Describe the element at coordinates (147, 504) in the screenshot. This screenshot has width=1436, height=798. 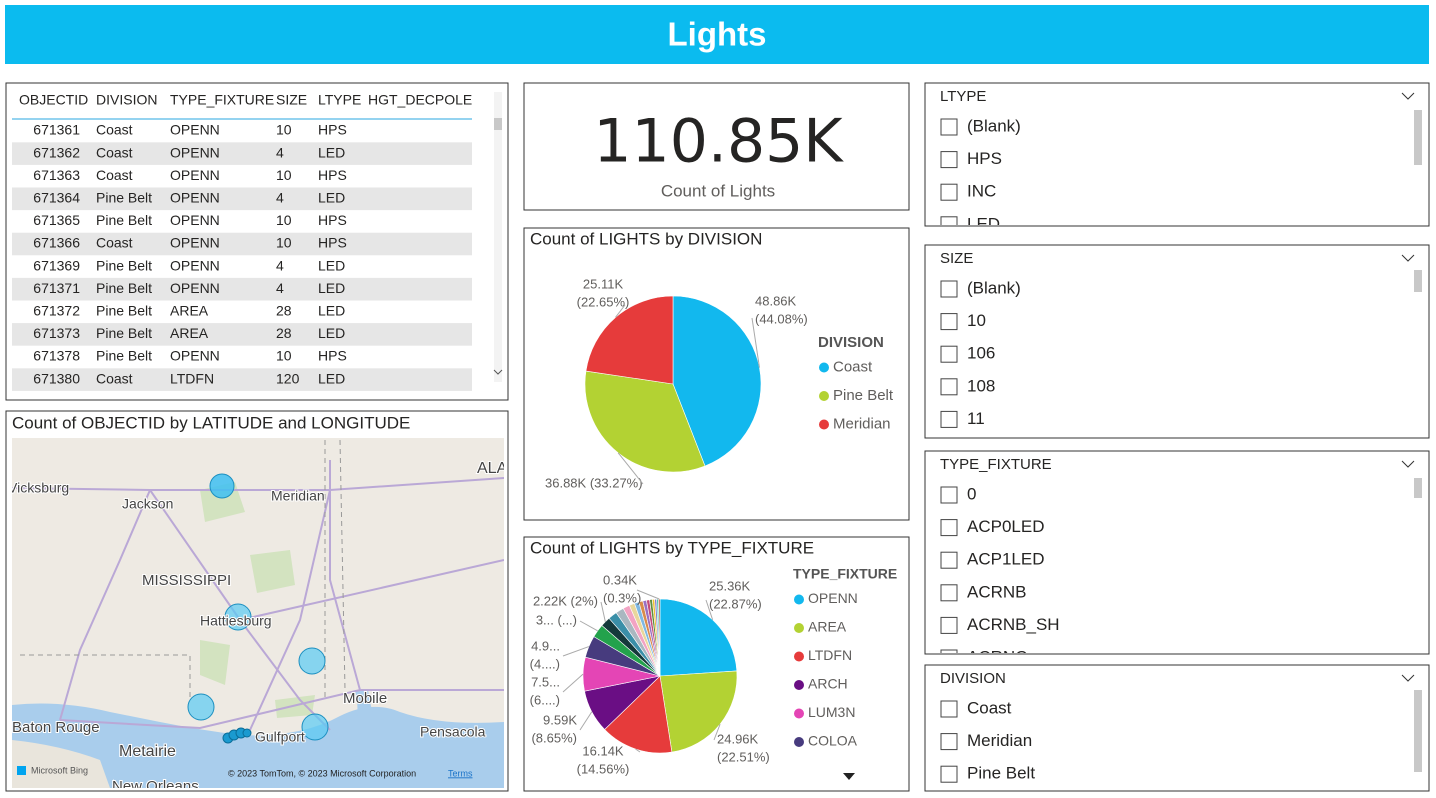
I see `map-place: Jackson` at that location.